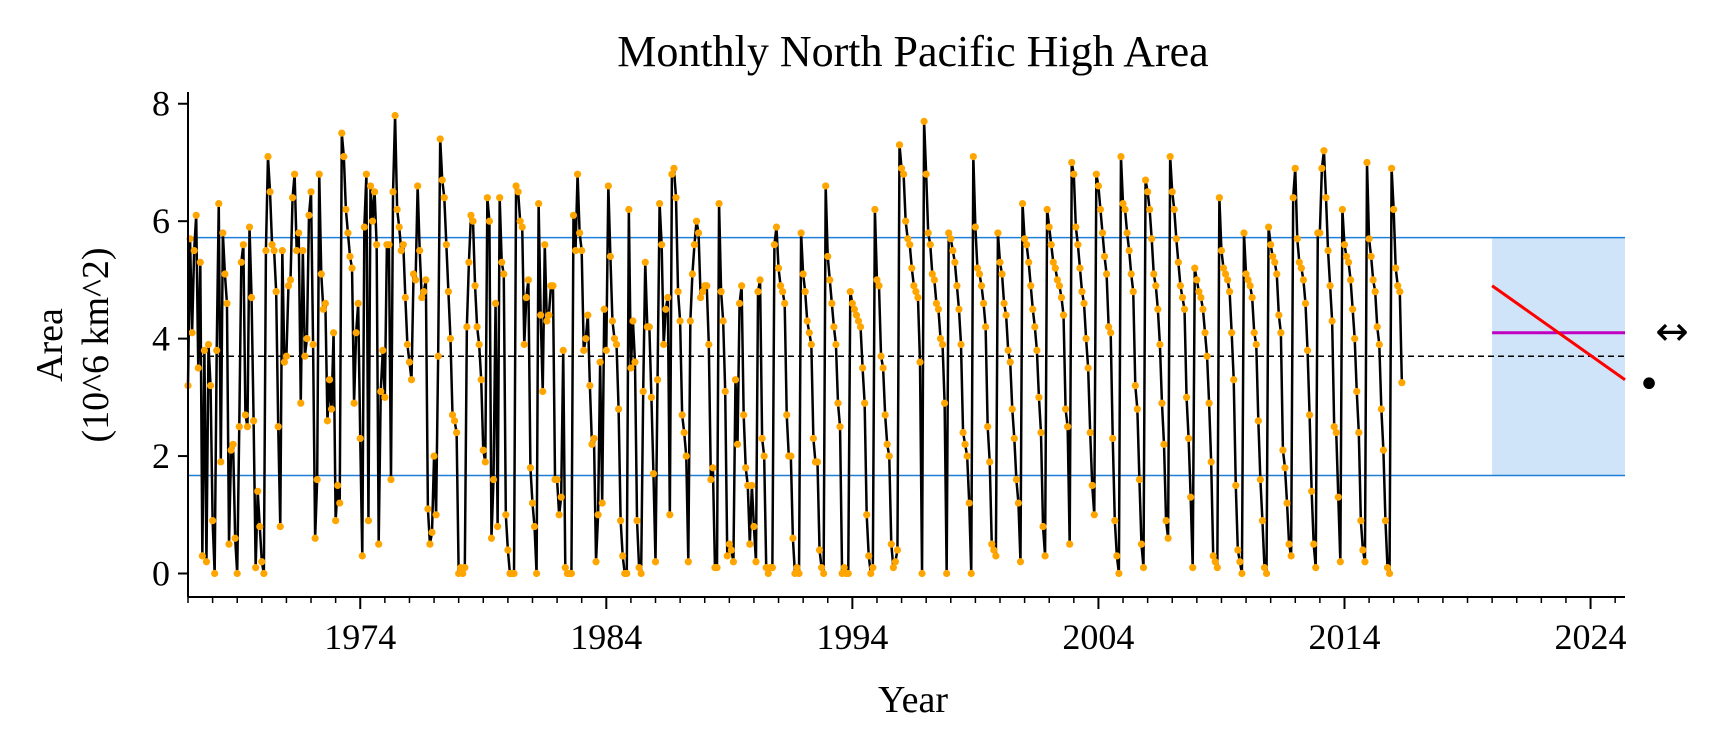 The image size is (1726, 754). What do you see at coordinates (606, 637) in the screenshot?
I see `x-tick-label: 1984` at bounding box center [606, 637].